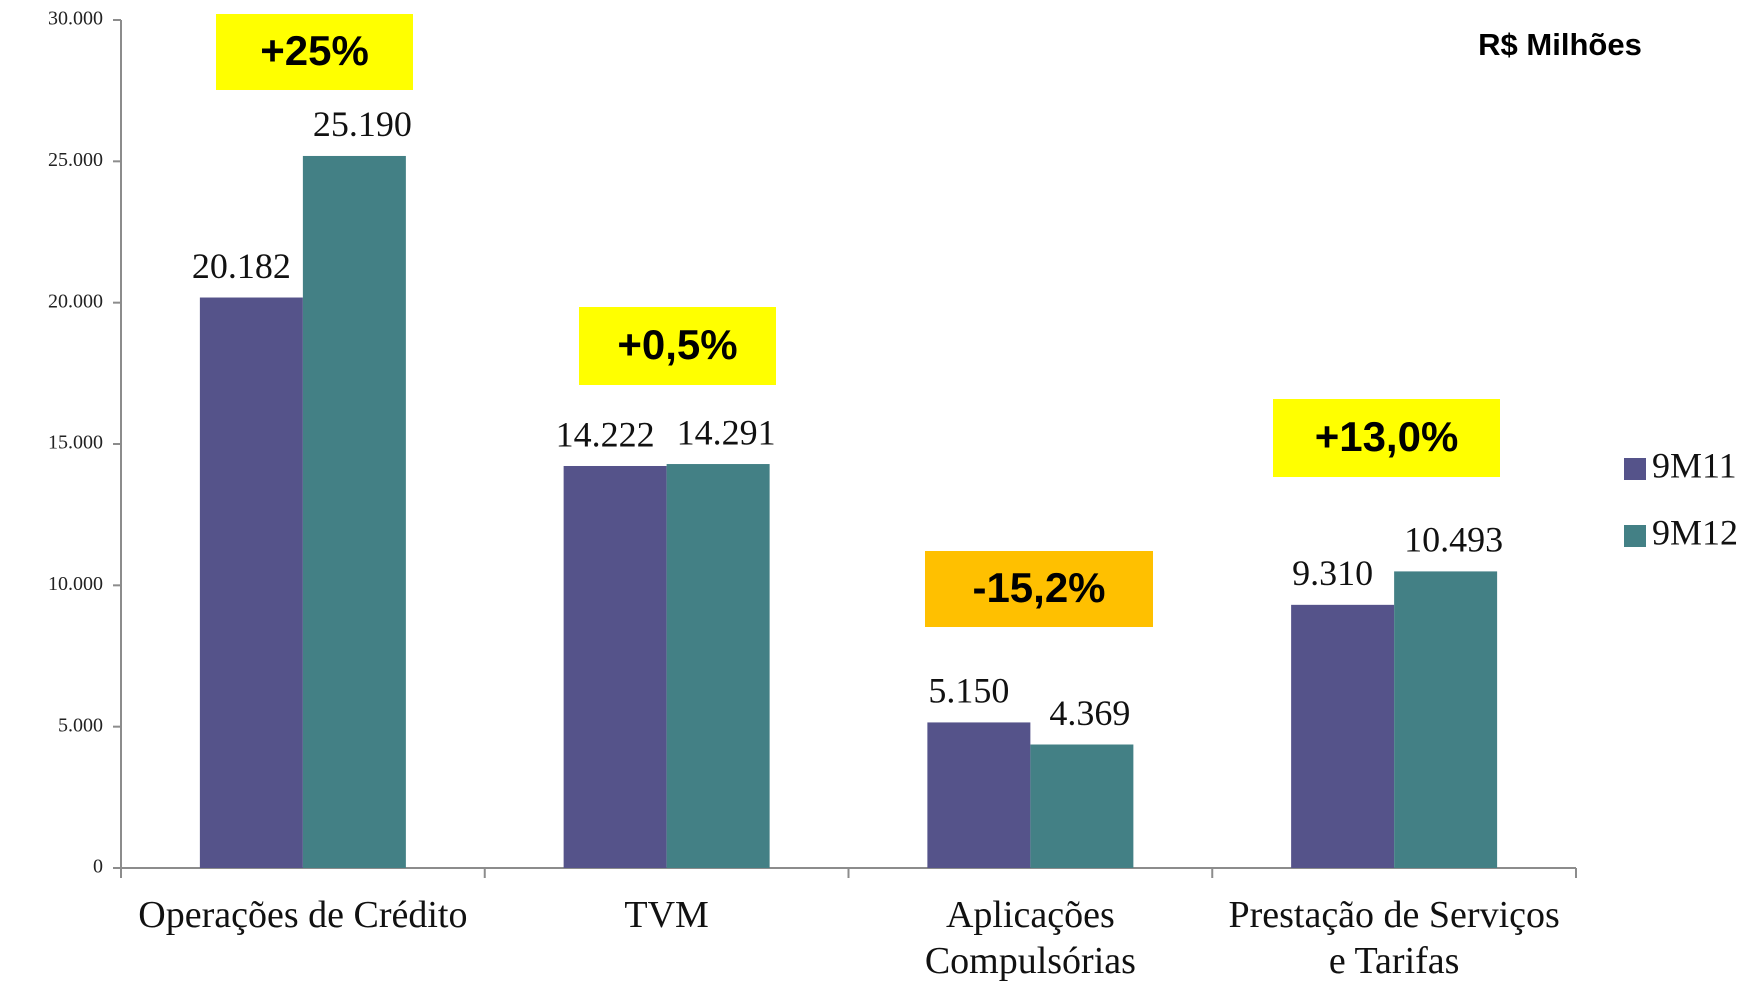 The image size is (1763, 992). Describe the element at coordinates (1694, 465) in the screenshot. I see `legend-label: 9M11` at that location.